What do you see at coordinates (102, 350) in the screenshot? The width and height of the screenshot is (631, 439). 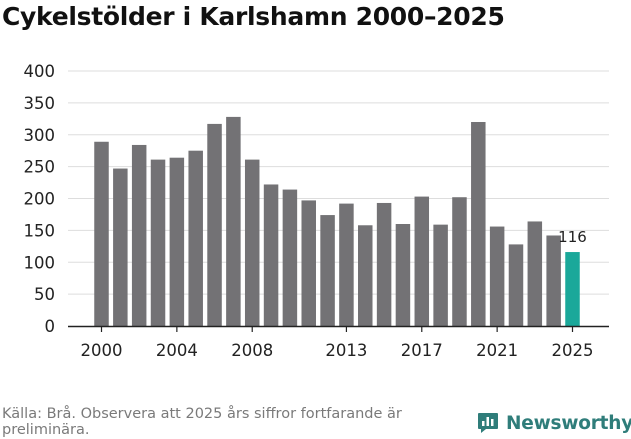 I see `x-tick-label: 2000` at bounding box center [102, 350].